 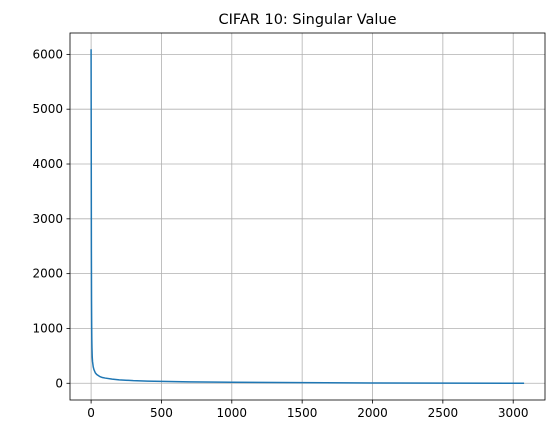 What do you see at coordinates (302, 413) in the screenshot?
I see `x-tick-label: 1500` at bounding box center [302, 413].